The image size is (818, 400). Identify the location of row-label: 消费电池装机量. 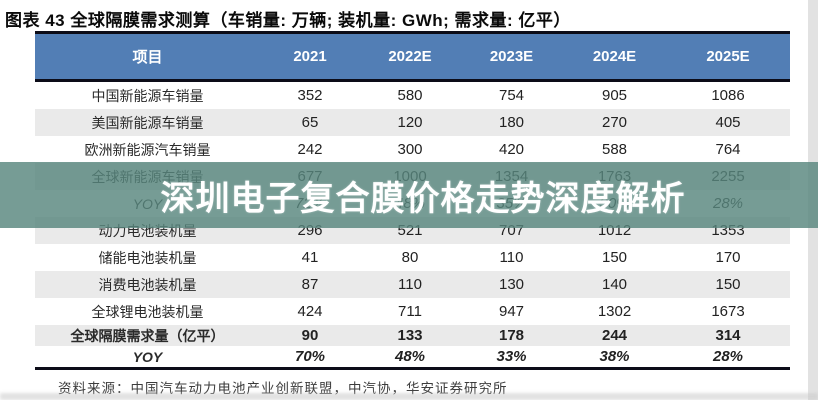
(147, 284).